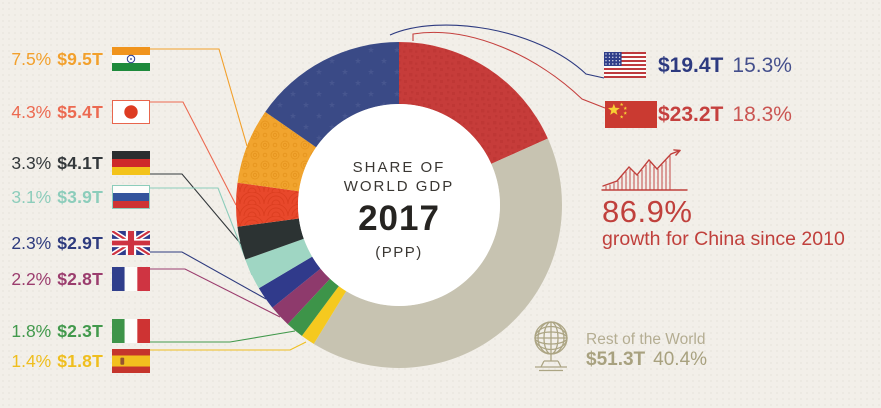 The height and width of the screenshot is (408, 881). What do you see at coordinates (131, 279) in the screenshot?
I see `france-flag-icon` at bounding box center [131, 279].